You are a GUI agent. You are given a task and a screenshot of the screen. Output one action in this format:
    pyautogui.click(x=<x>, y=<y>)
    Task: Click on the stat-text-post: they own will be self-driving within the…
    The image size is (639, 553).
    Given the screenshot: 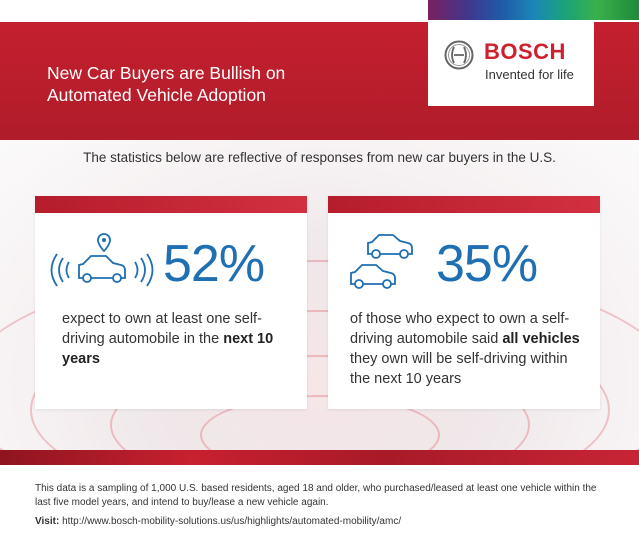 What is the action you would take?
    pyautogui.click(x=459, y=369)
    